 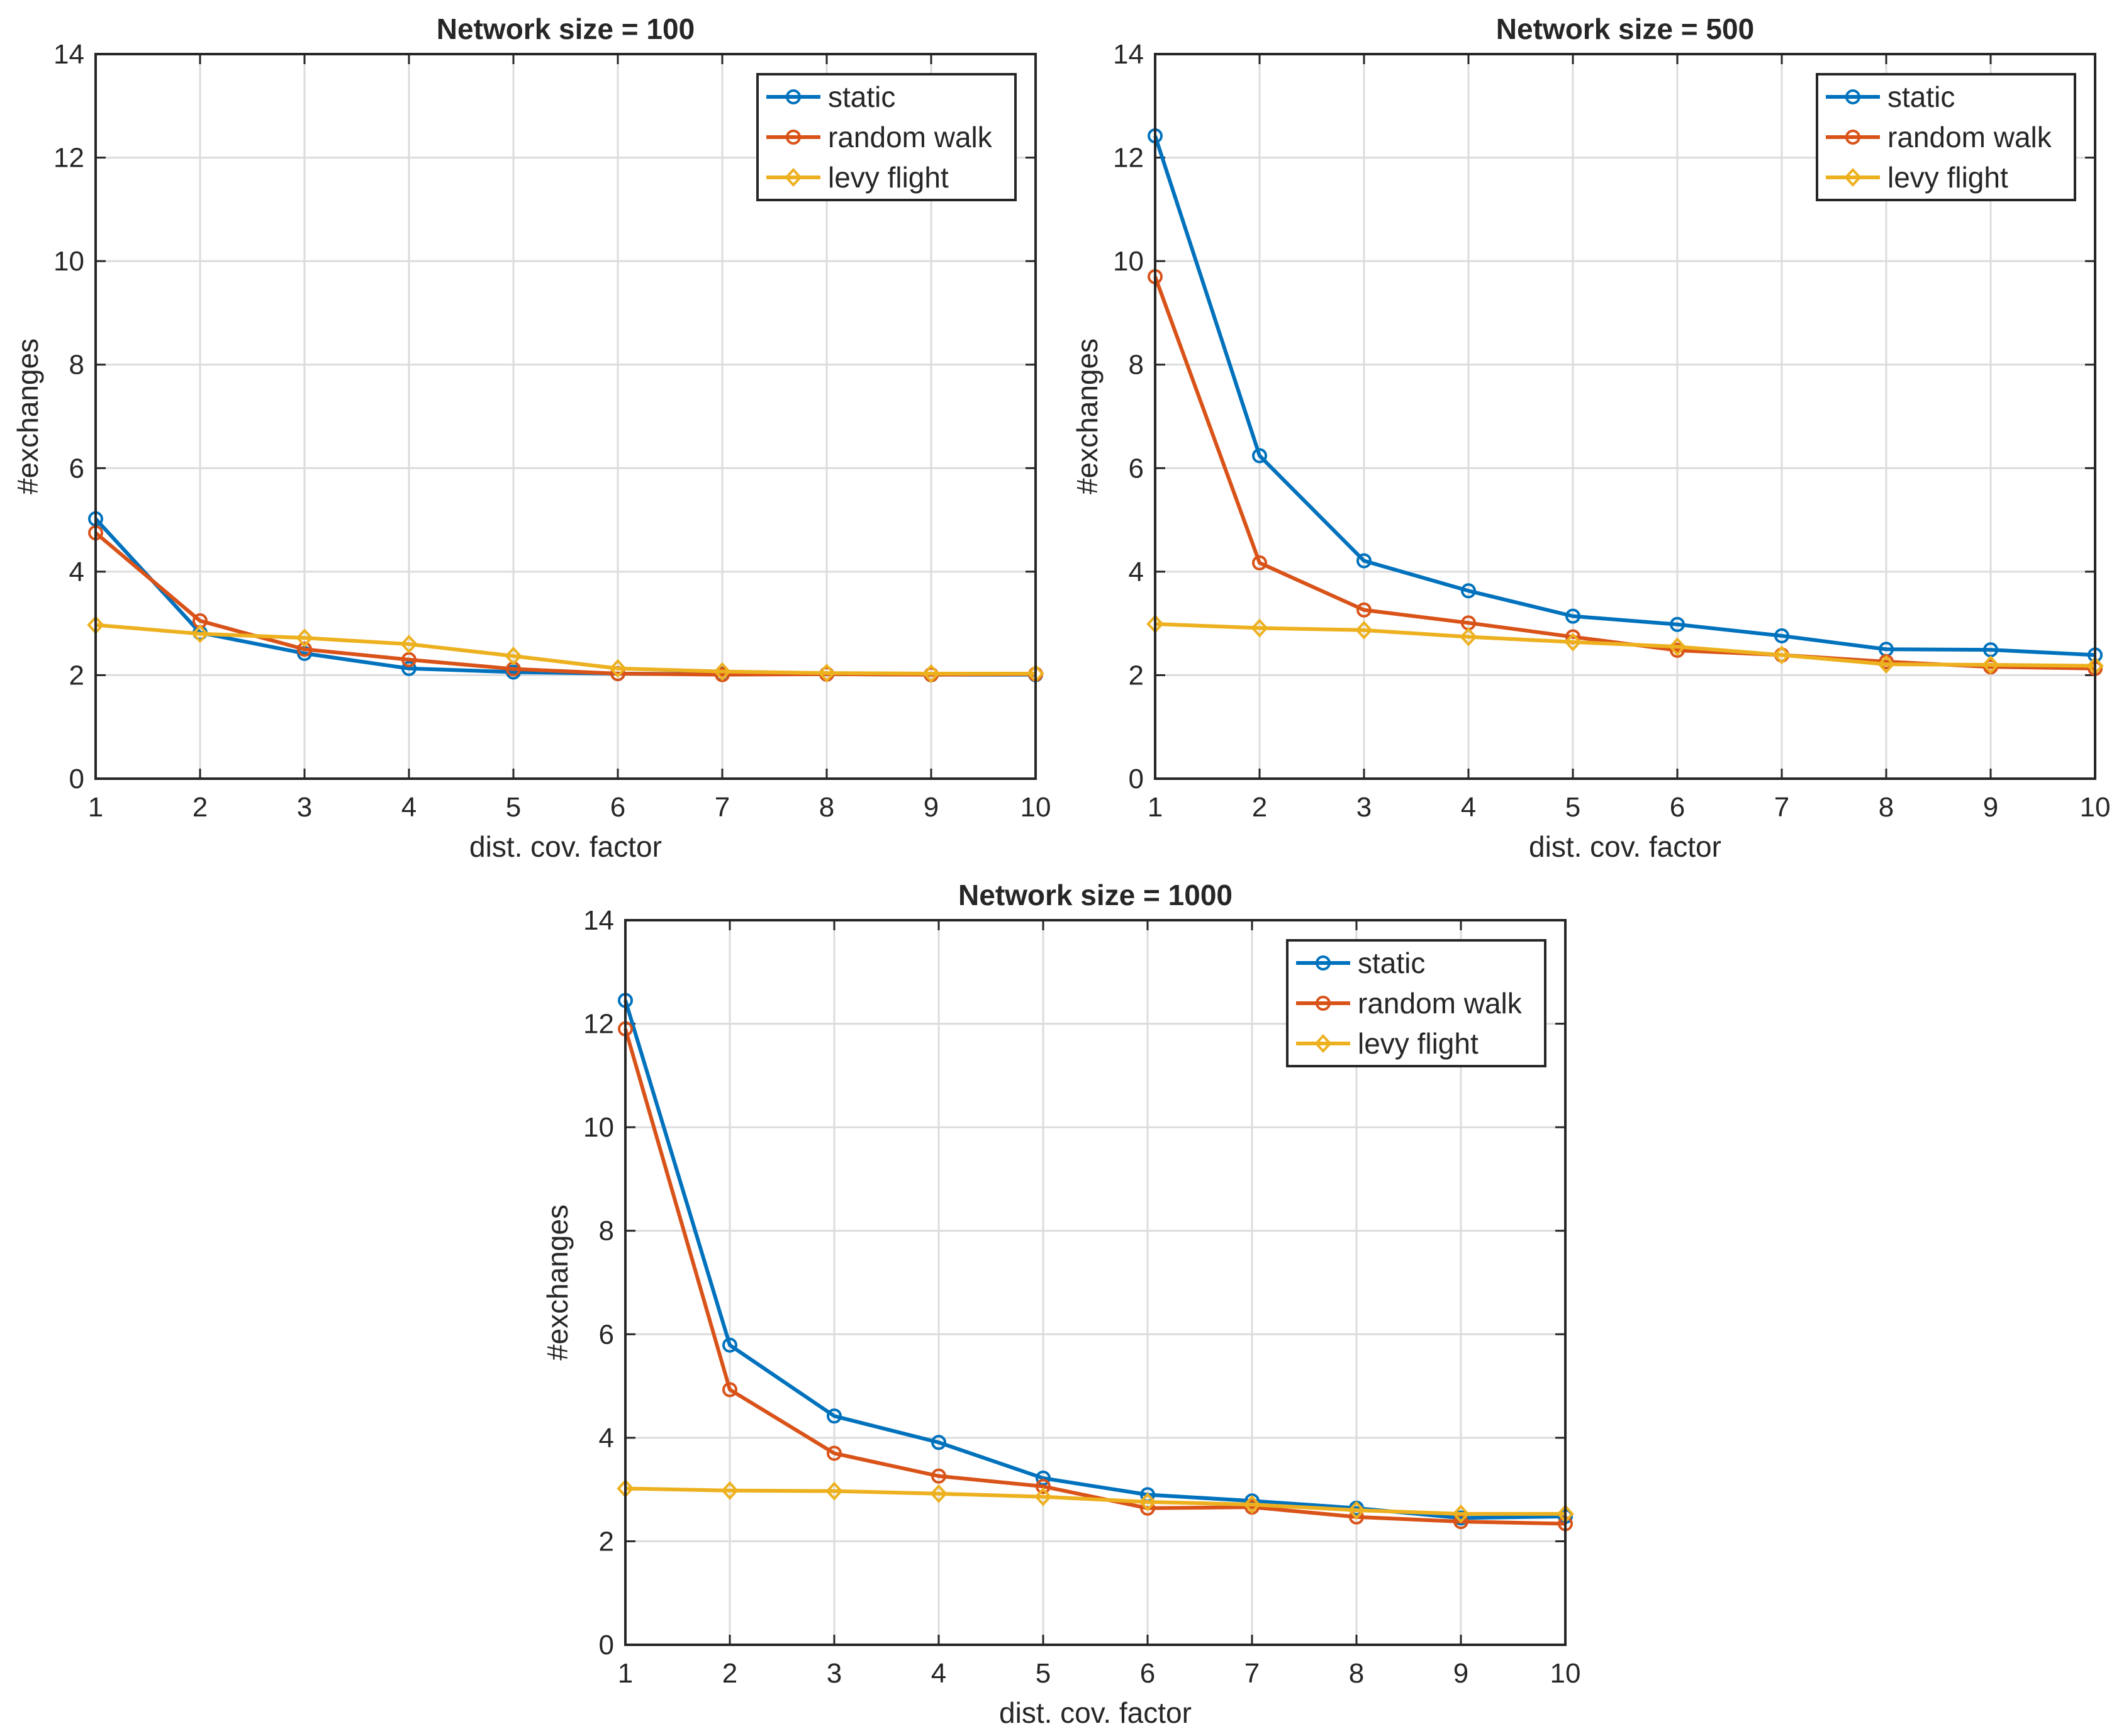 I want to click on x-tick-label: 4, so click(x=938, y=1673).